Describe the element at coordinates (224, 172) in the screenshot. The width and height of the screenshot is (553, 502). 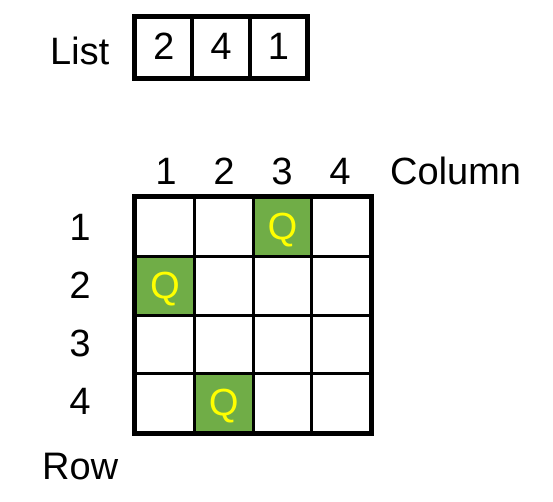
I see `column-number: 2` at that location.